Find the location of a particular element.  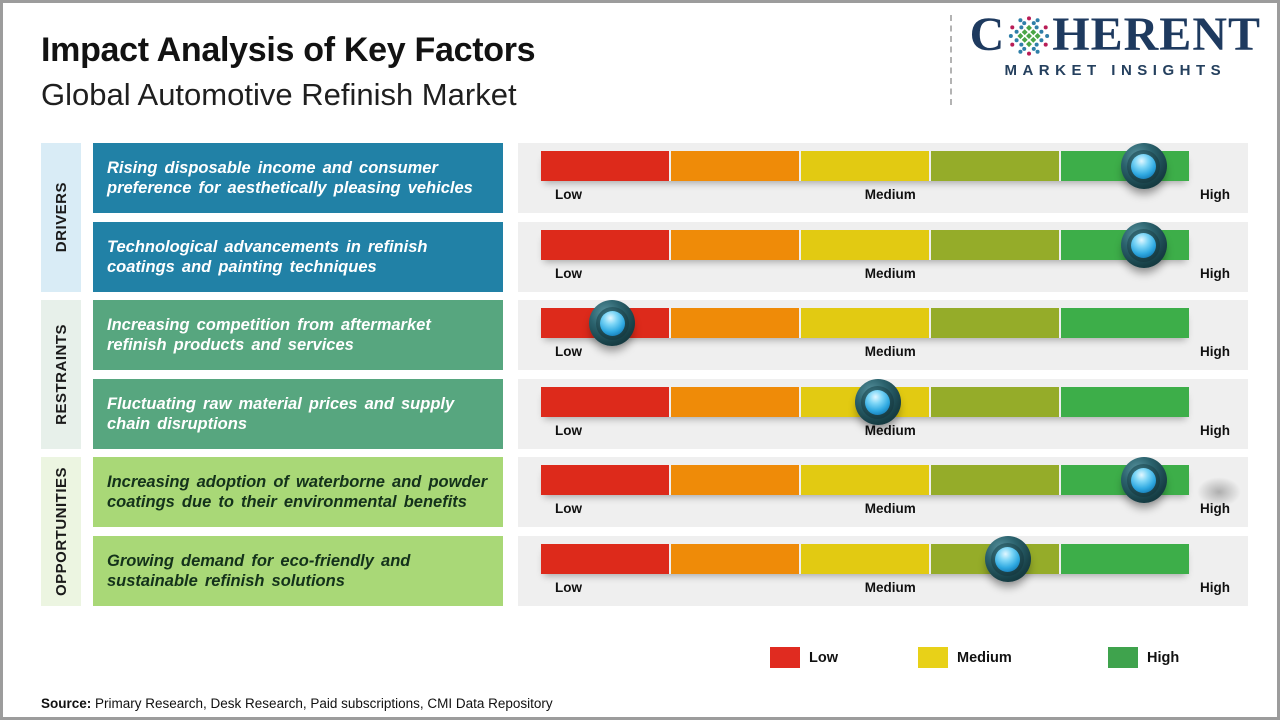

legend-swatch-medium is located at coordinates (933, 657).